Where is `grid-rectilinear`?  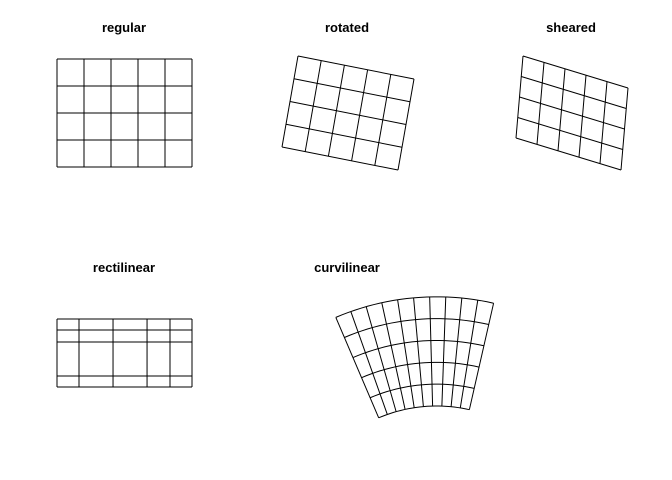
grid-rectilinear is located at coordinates (124, 353).